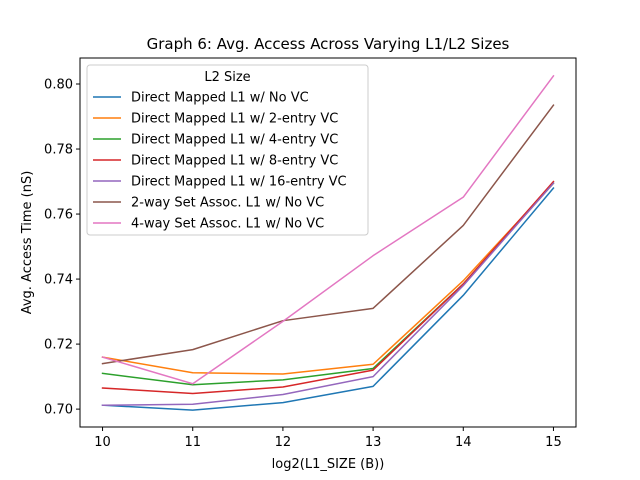  What do you see at coordinates (234, 140) in the screenshot?
I see `legend-label-3: Direct Mapped L1 w/ 4-entry VC` at bounding box center [234, 140].